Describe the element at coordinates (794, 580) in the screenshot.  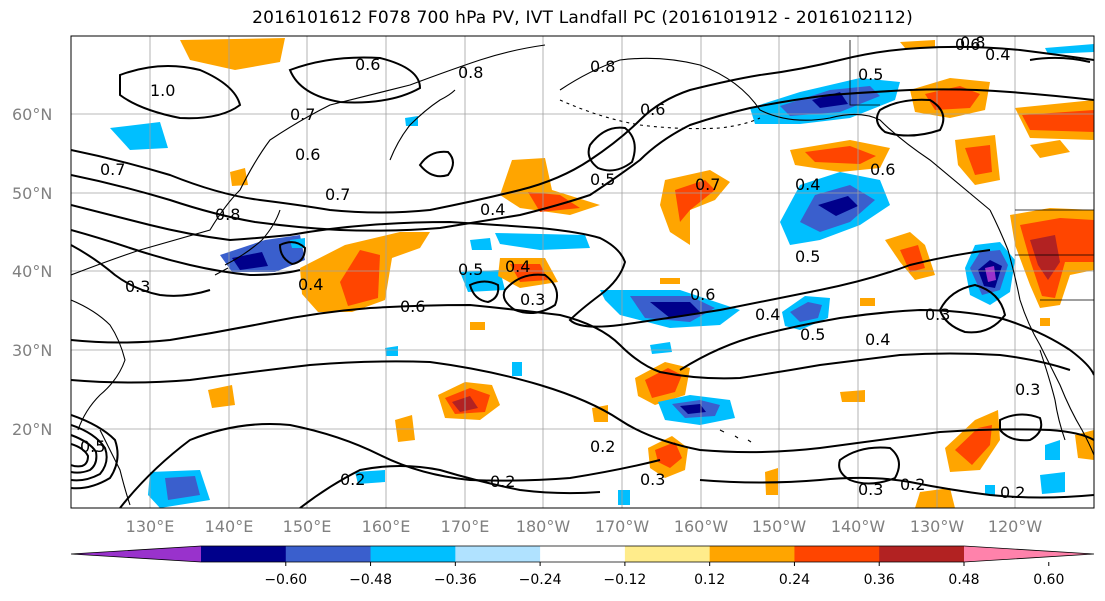
I see `colorbar-tick-label: 0.24` at that location.